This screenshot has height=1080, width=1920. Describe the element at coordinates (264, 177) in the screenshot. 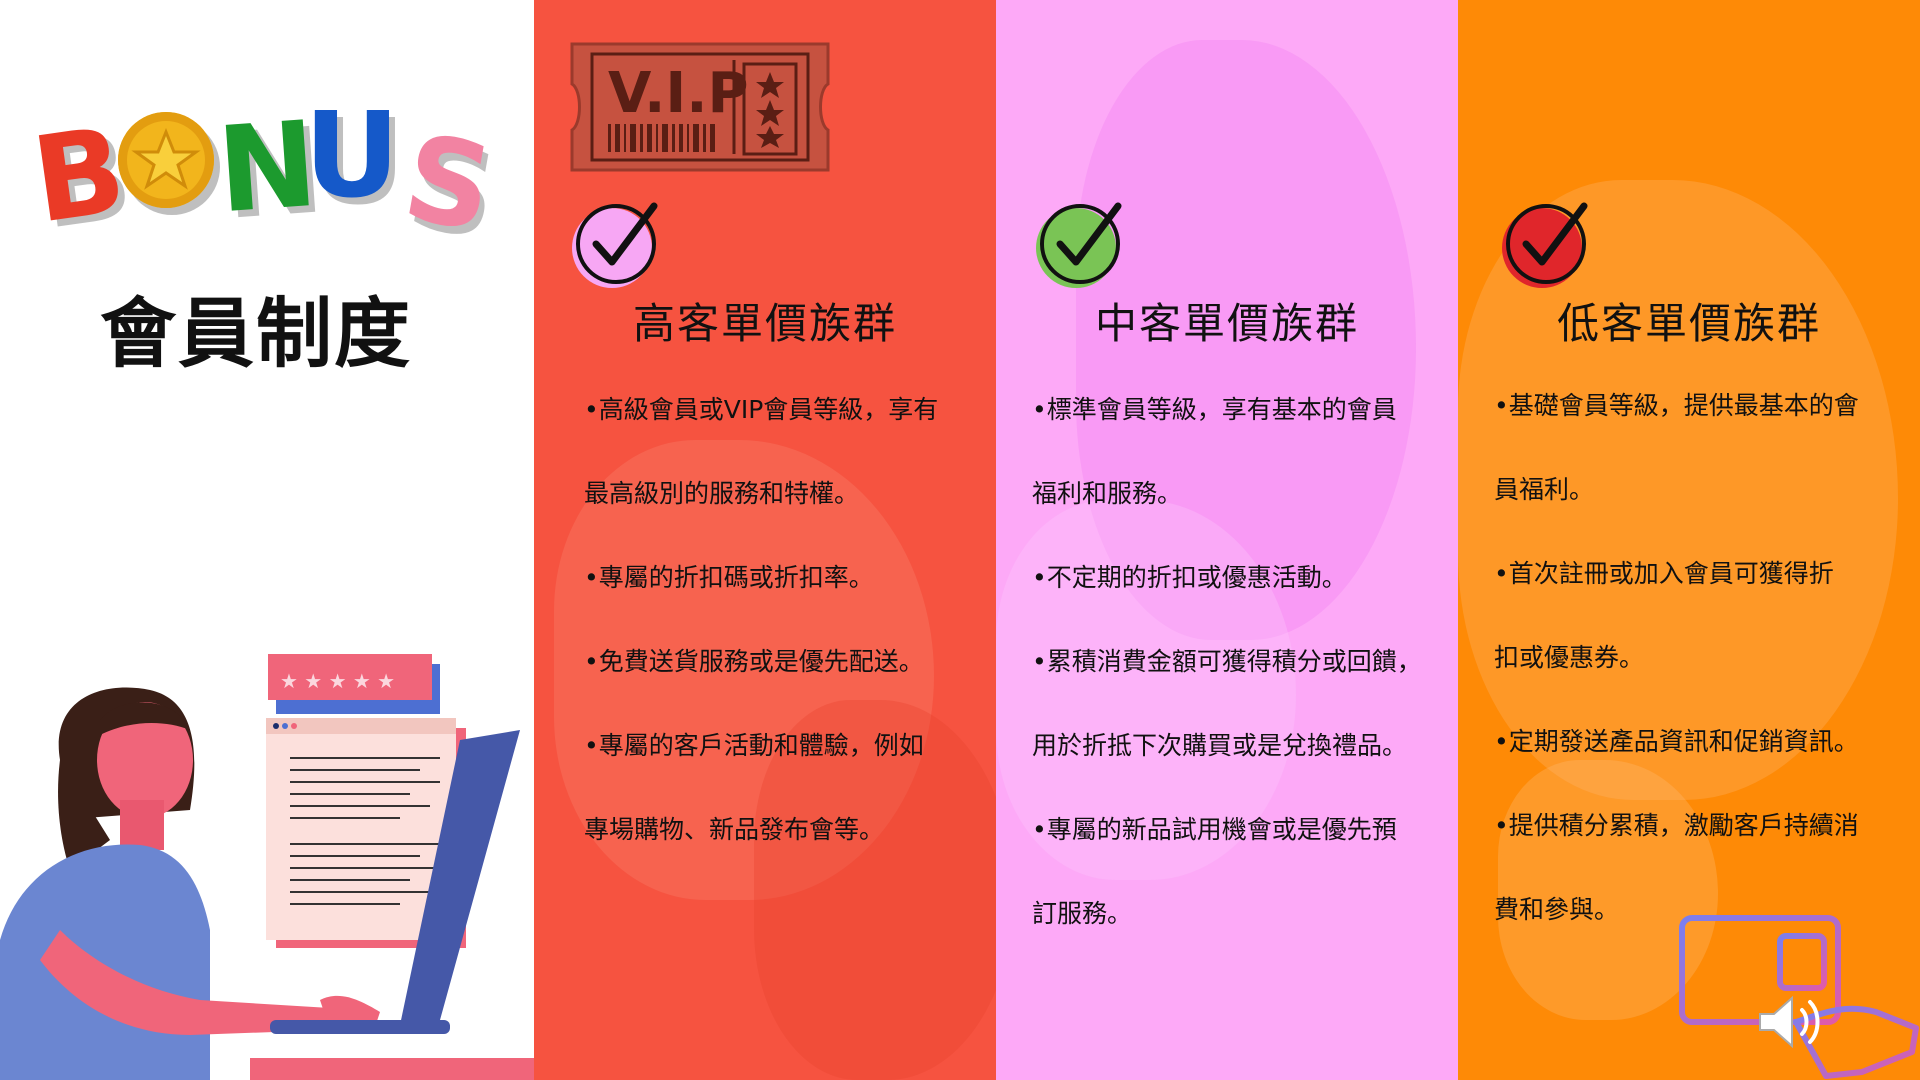

I see `bonus-logo: B N U S` at that location.